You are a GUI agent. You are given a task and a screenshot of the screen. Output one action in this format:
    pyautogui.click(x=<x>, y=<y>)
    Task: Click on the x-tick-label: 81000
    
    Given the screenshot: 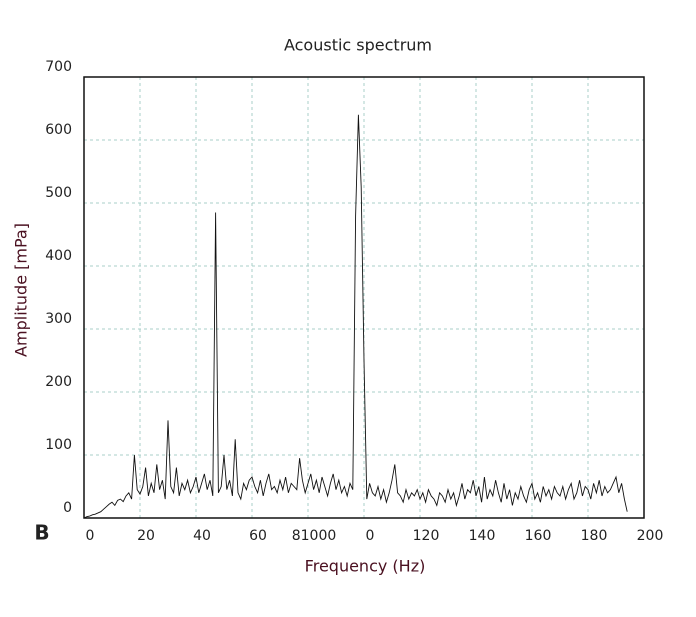 What is the action you would take?
    pyautogui.click(x=314, y=536)
    